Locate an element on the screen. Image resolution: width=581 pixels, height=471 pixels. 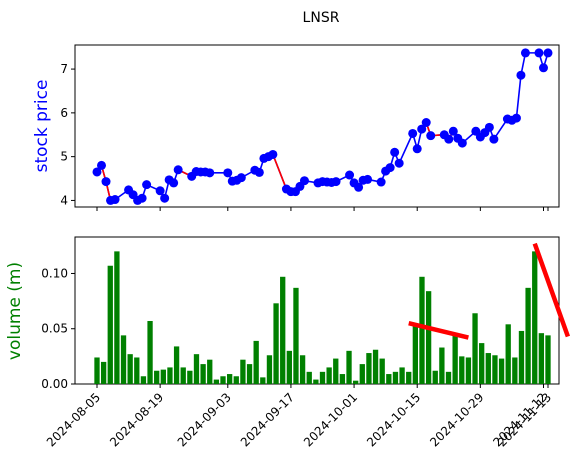
price-y-tick-label: 7 is located at coordinates (64, 69).